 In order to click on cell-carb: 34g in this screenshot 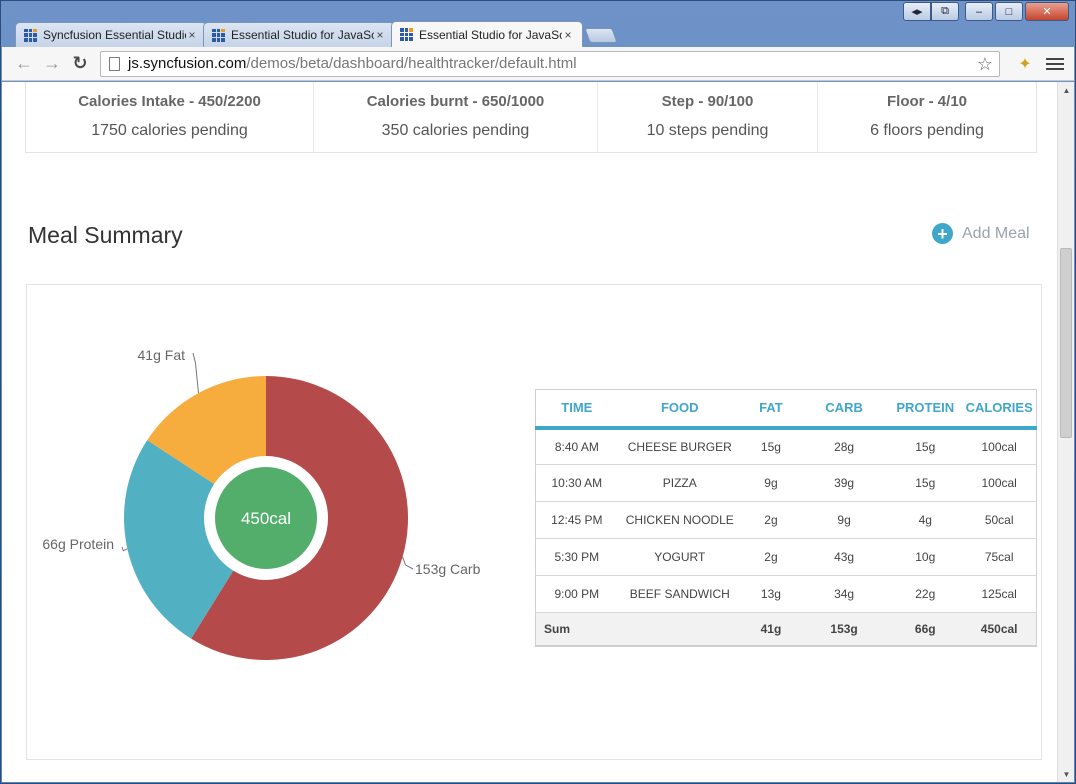, I will do `click(844, 594)`.